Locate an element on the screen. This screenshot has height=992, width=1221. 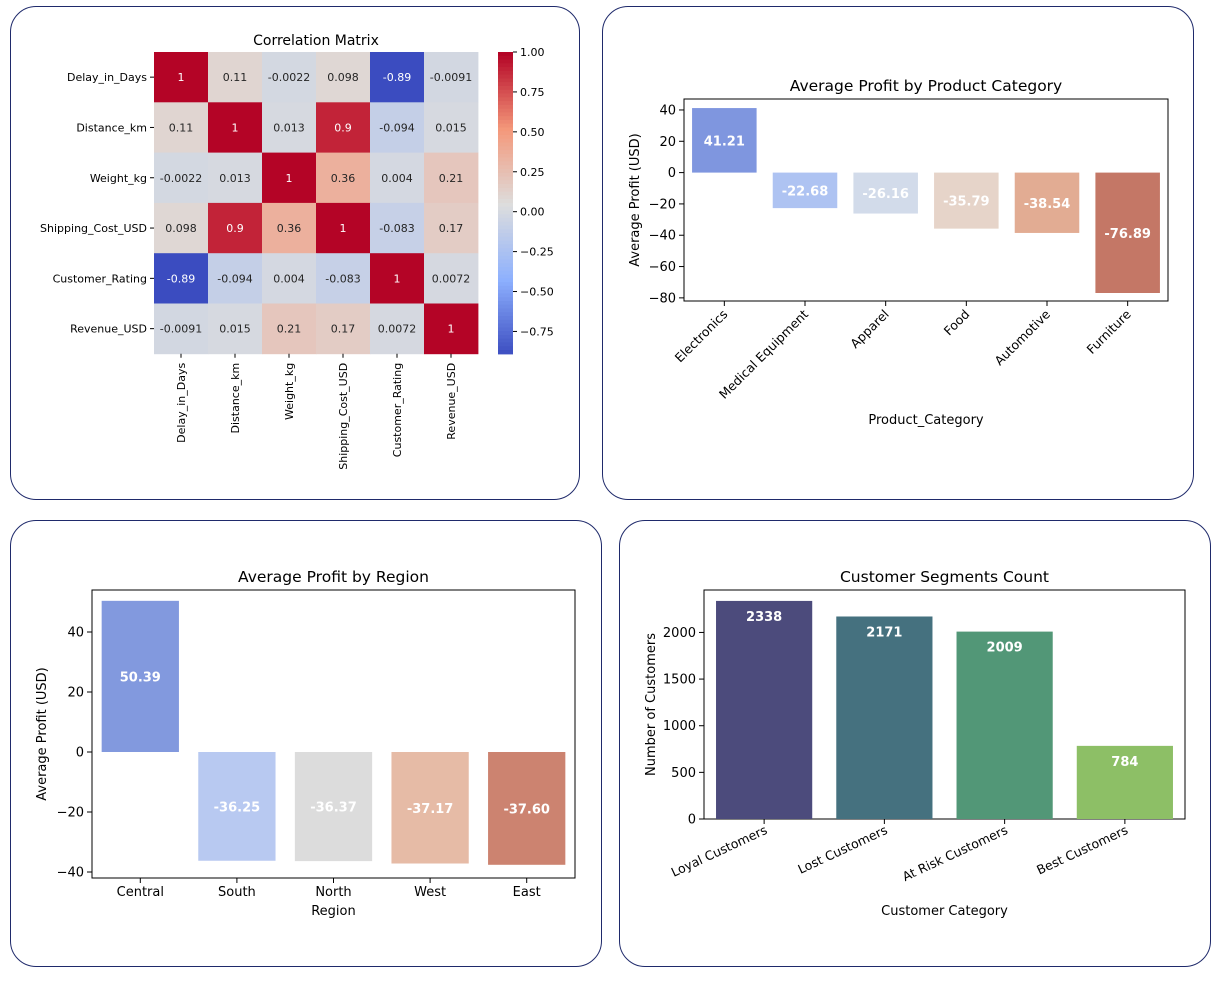
x-tick-label: Shipping_Cost_USD is located at coordinates (343, 416).